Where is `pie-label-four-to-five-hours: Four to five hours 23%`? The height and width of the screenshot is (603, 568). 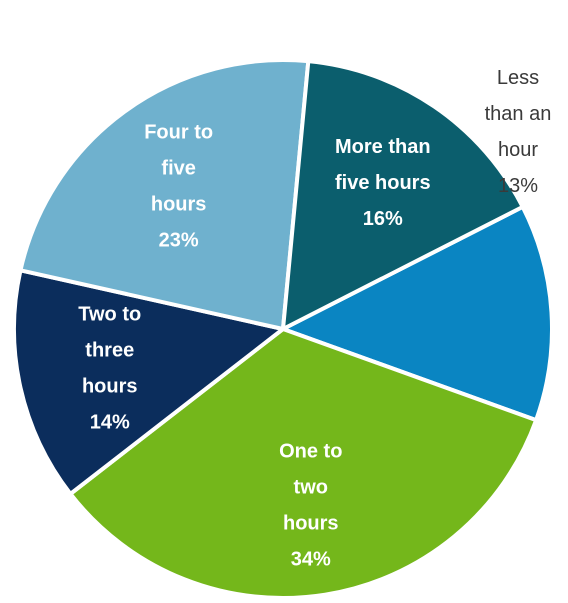
pie-label-four-to-five-hours: Four to five hours 23% is located at coordinates (178, 186).